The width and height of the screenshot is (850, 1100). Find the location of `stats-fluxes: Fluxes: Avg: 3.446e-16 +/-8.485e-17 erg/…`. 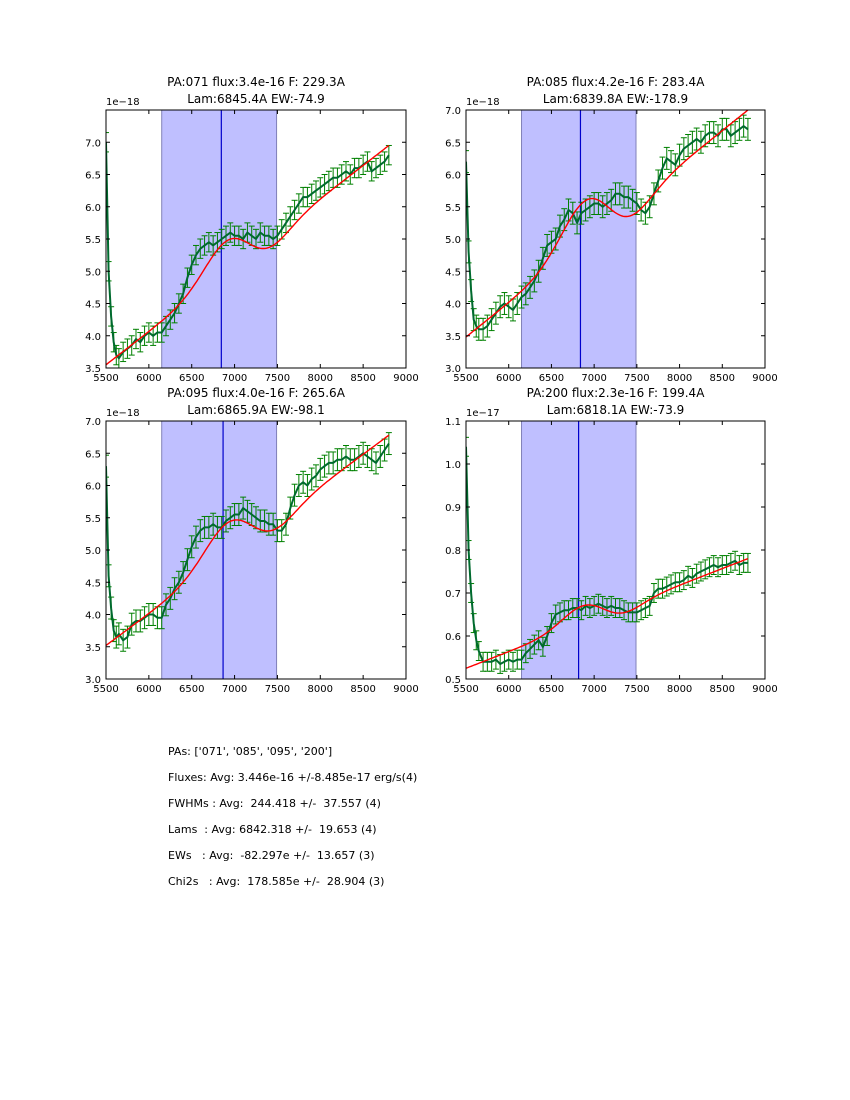

stats-fluxes: Fluxes: Avg: 3.446e-16 +/-8.485e-17 erg/… is located at coordinates (293, 777).